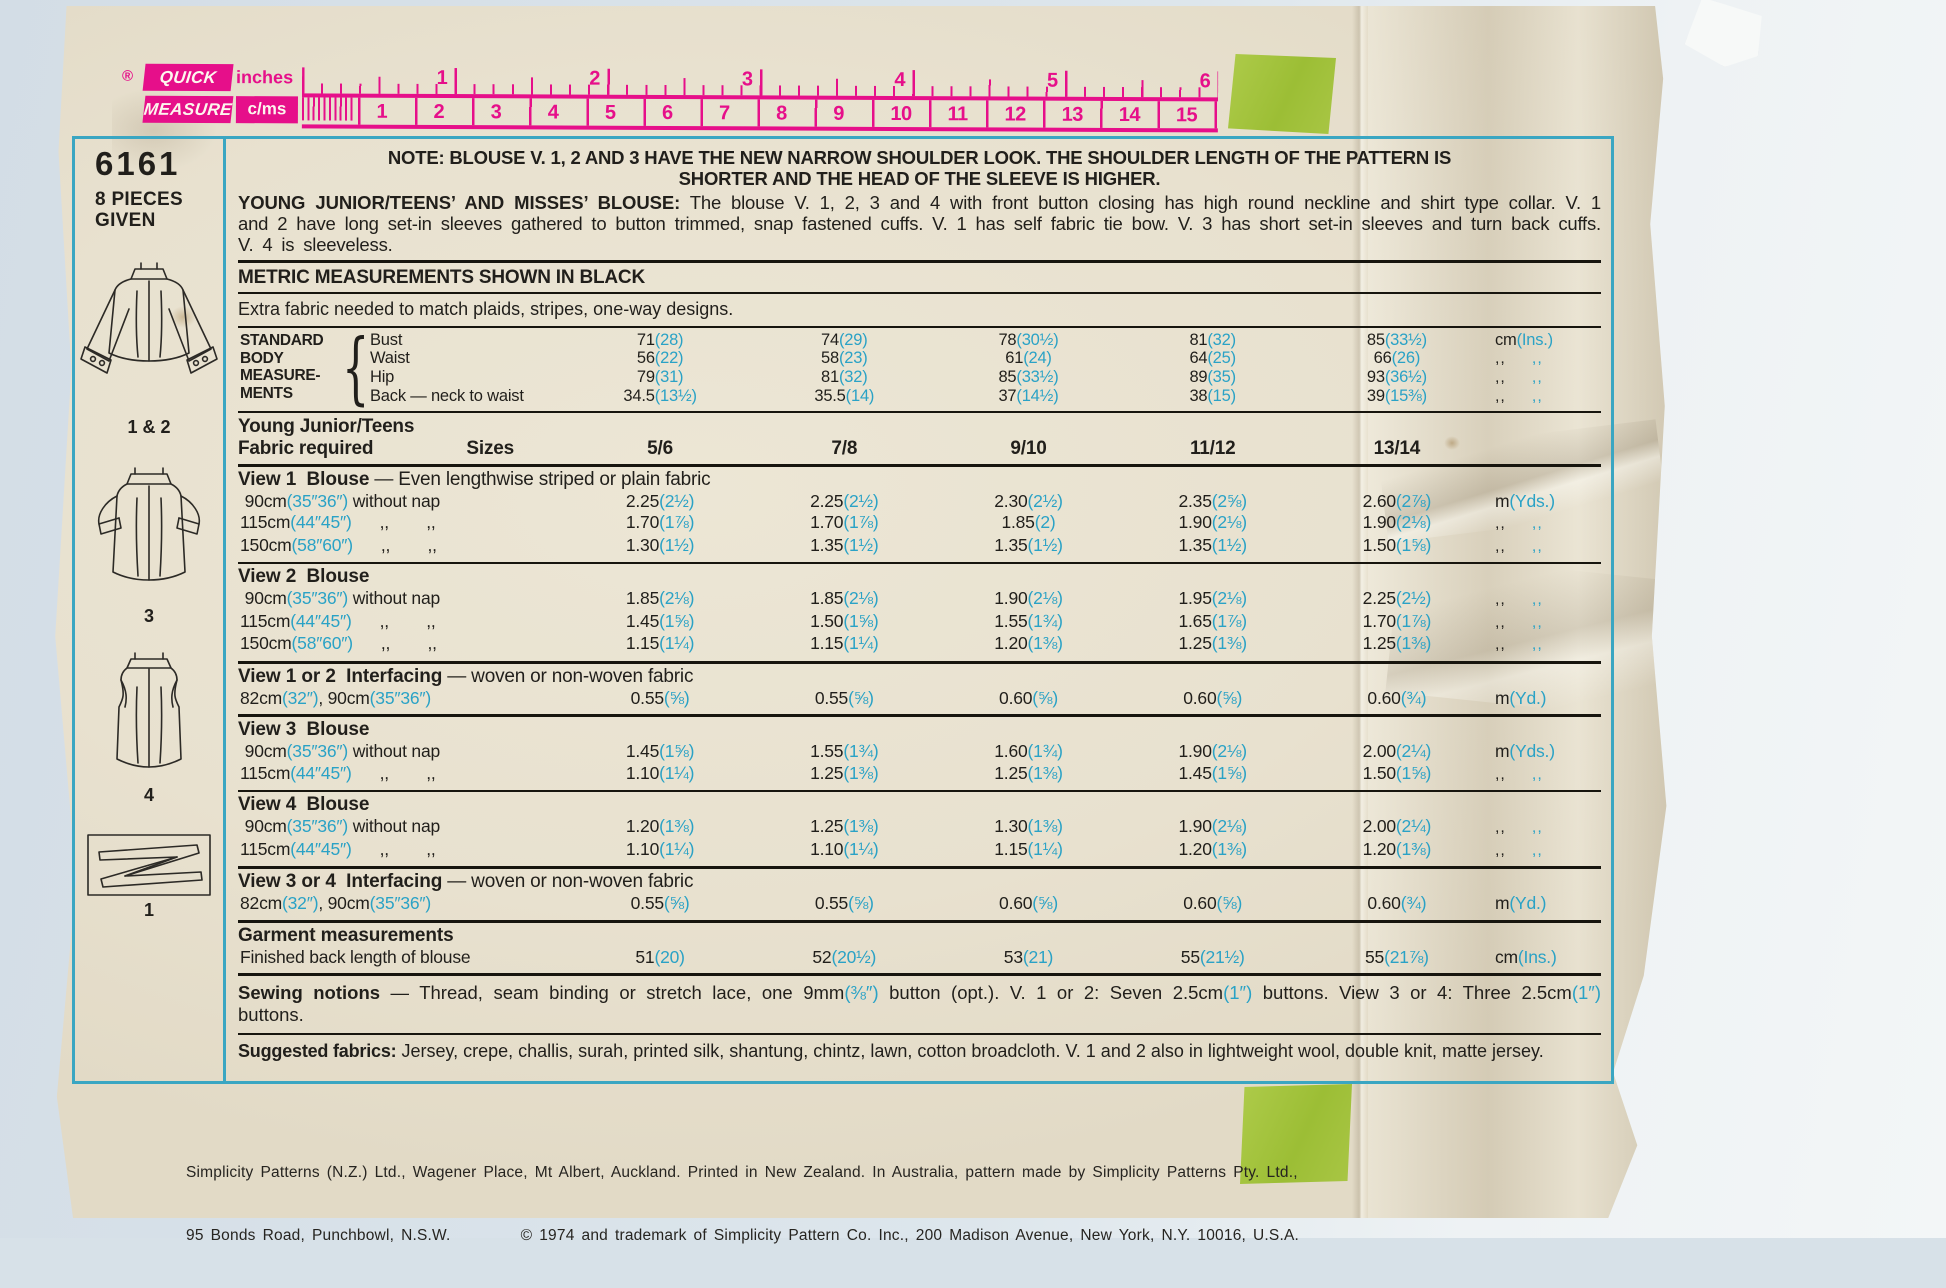 Image resolution: width=1946 pixels, height=1288 pixels. I want to click on value-cell: 58(23), so click(844, 358).